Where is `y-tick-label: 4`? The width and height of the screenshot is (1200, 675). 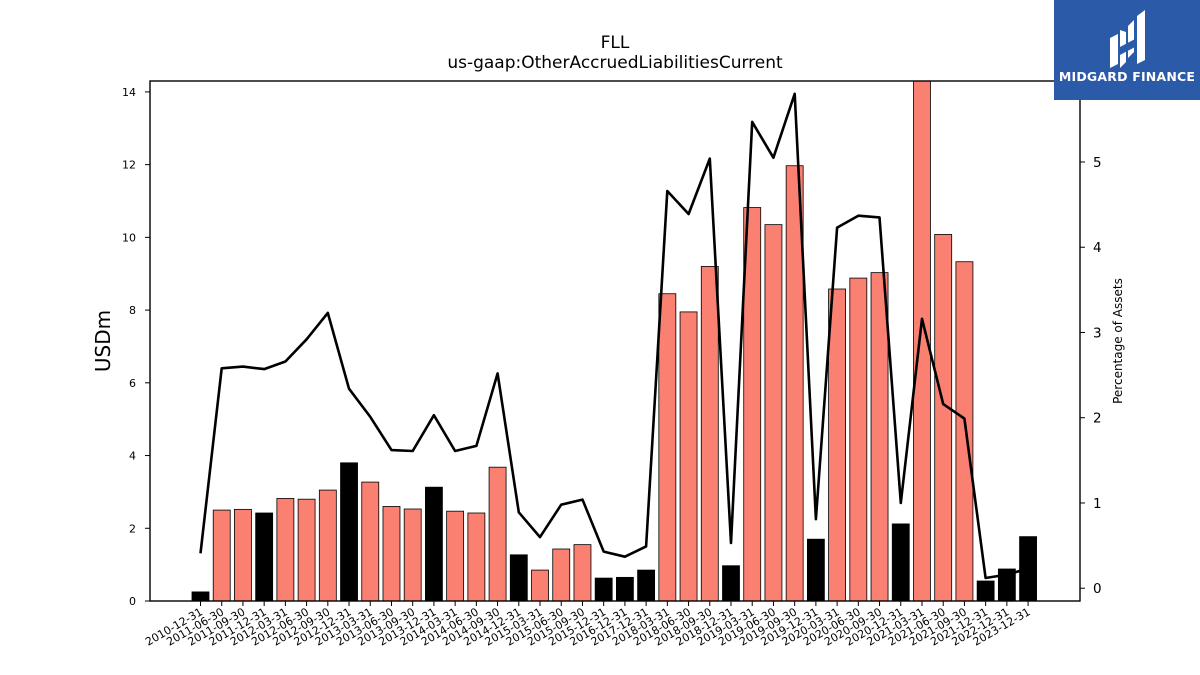 y-tick-label: 4 is located at coordinates (132, 456).